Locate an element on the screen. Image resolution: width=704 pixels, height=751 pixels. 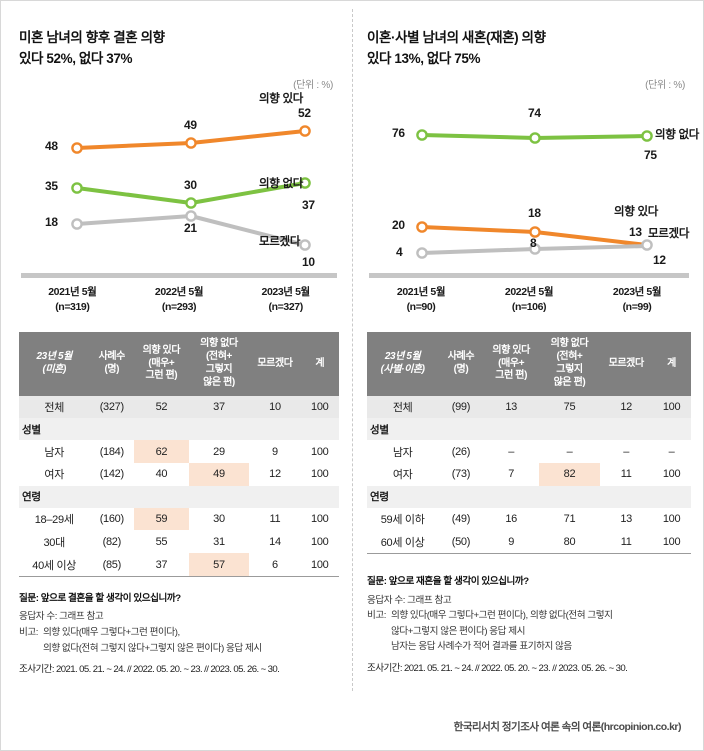
point-no-2022 is located at coordinates (535, 138).